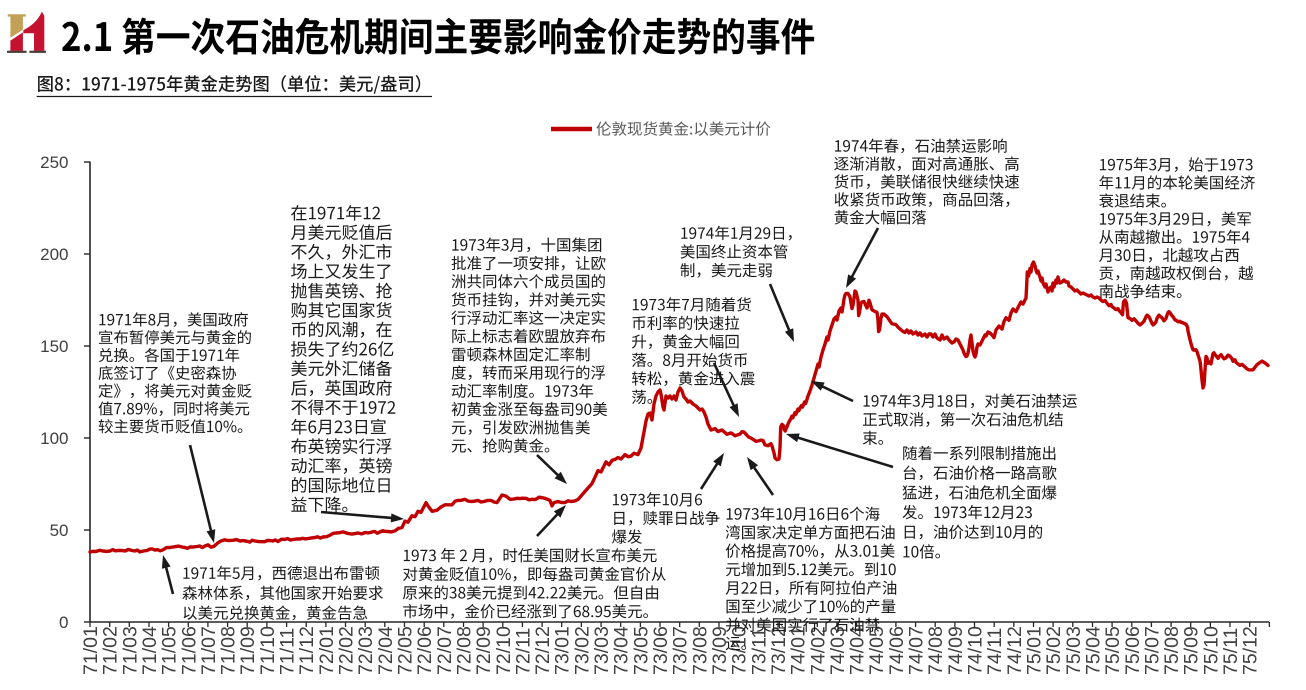 The height and width of the screenshot is (690, 1306). What do you see at coordinates (720, 650) in the screenshot?
I see `svg-text: 73/09` at bounding box center [720, 650].